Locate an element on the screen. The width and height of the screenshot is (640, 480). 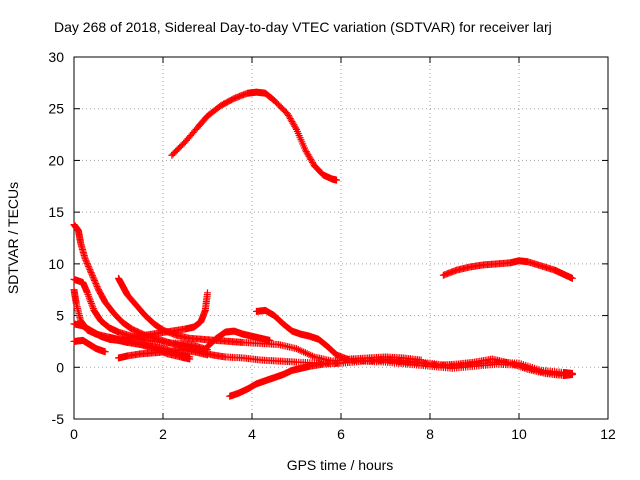
y-tick-label: 30 is located at coordinates (56, 57).